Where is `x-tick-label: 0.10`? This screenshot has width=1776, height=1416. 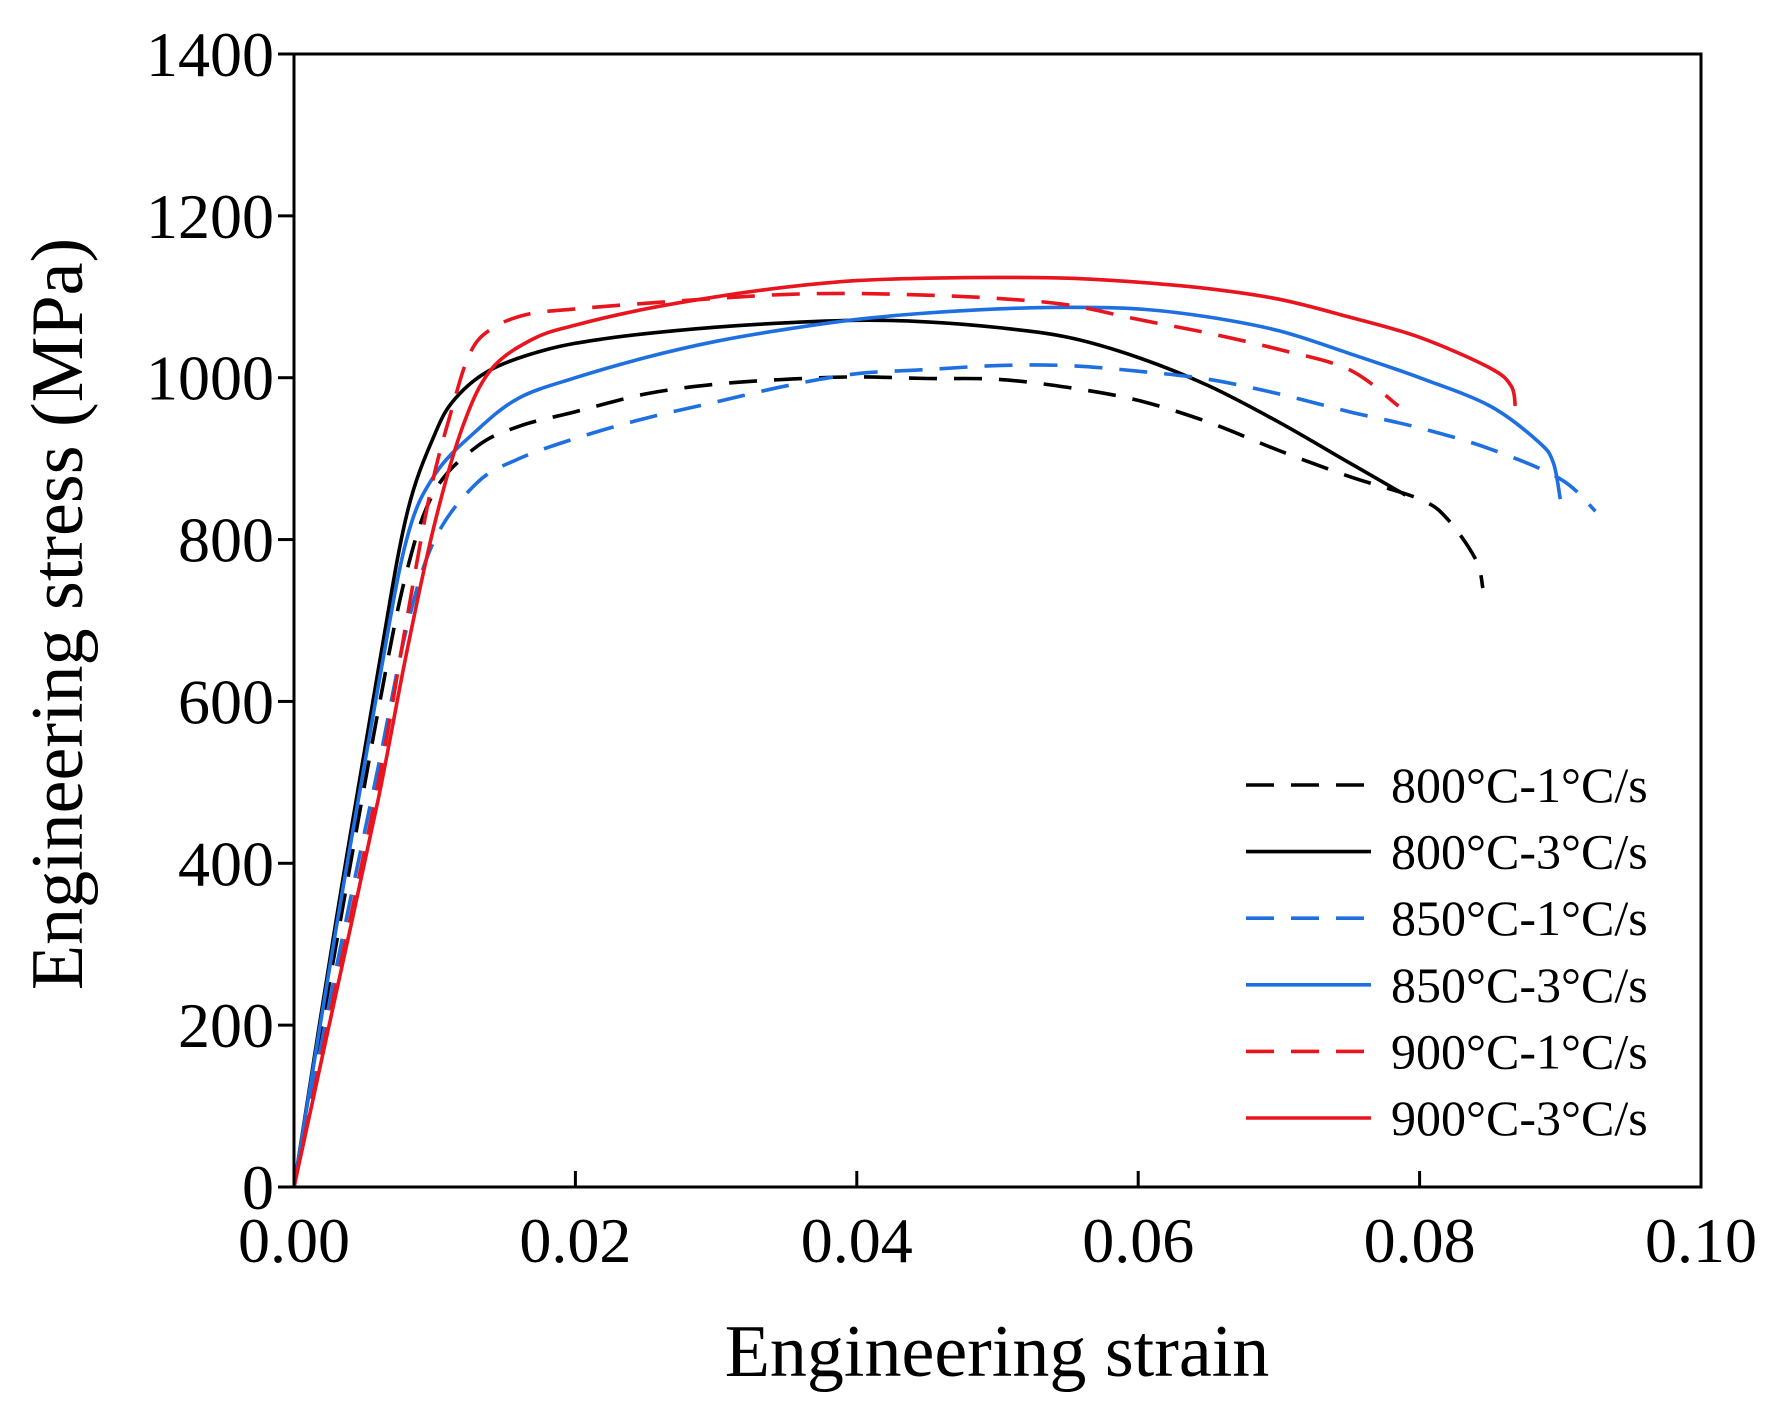 x-tick-label: 0.10 is located at coordinates (1701, 1240).